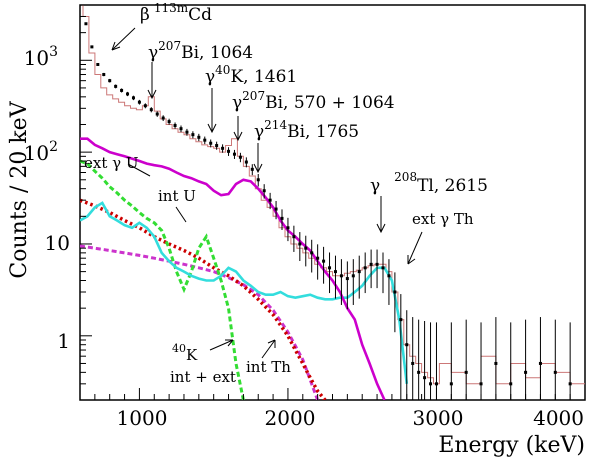 The image size is (609, 466). Describe the element at coordinates (142, 418) in the screenshot. I see `x-tick-label-1000: 1000` at that location.